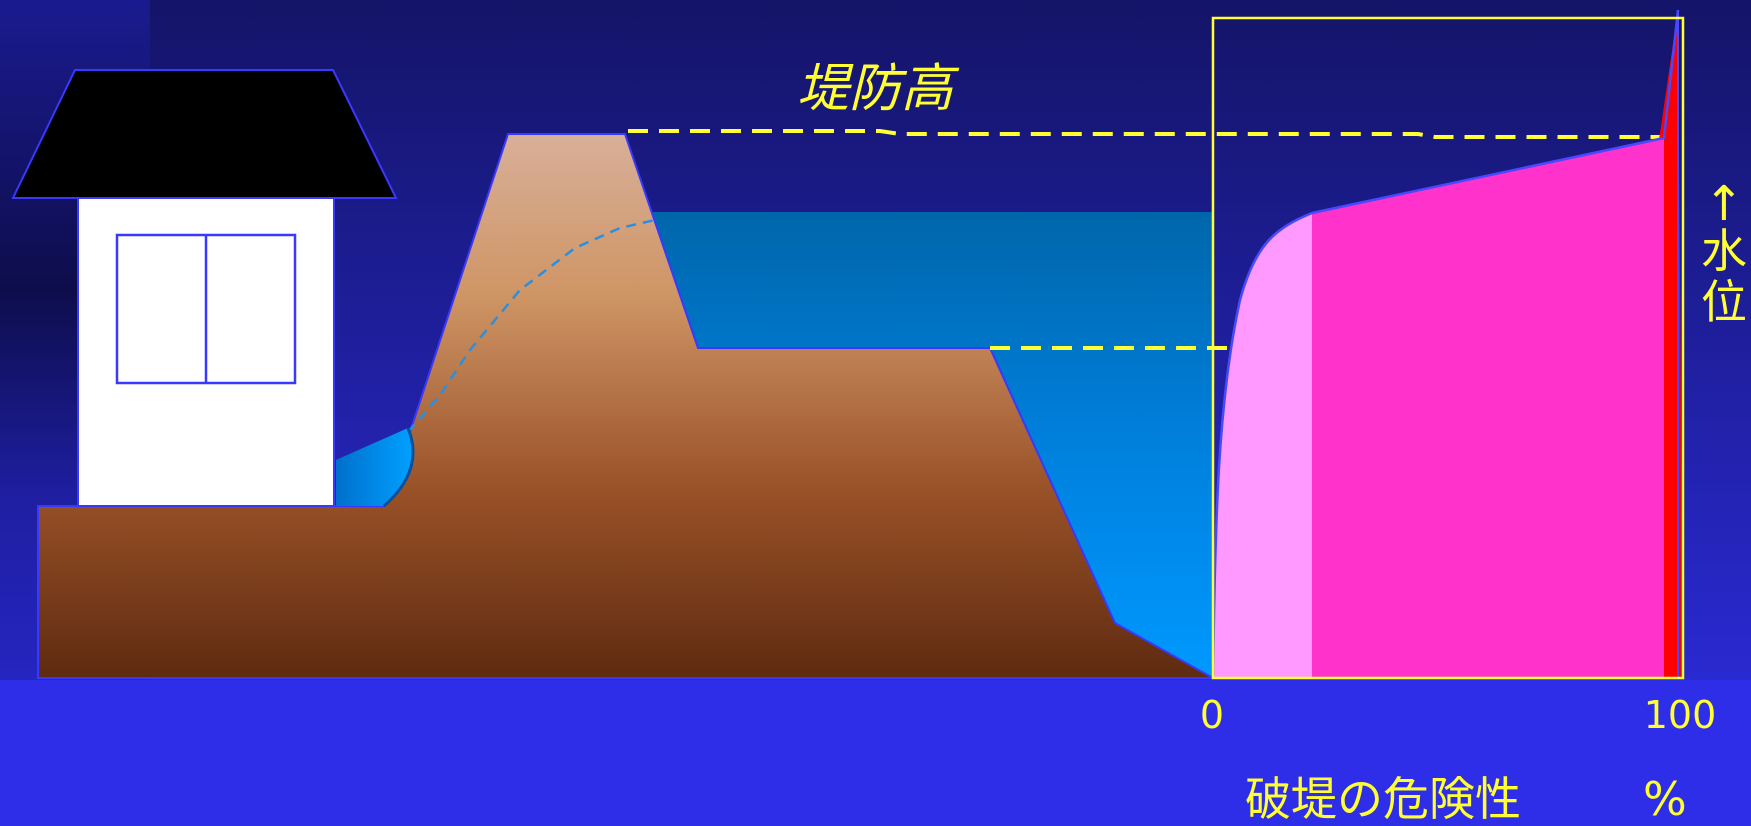 This screenshot has height=826, width=1751. I want to click on levee-height-line, so click(1146, 134).